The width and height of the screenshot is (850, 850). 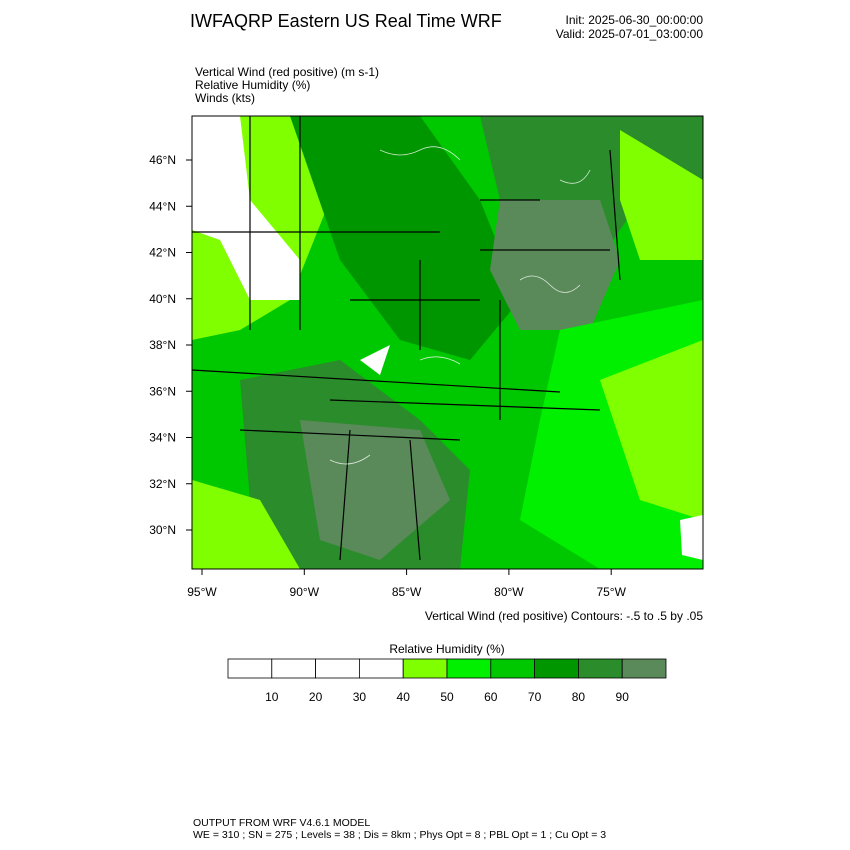 I want to click on field-label: Vertical Wind (red positive) (m s-1), so click(x=287, y=72).